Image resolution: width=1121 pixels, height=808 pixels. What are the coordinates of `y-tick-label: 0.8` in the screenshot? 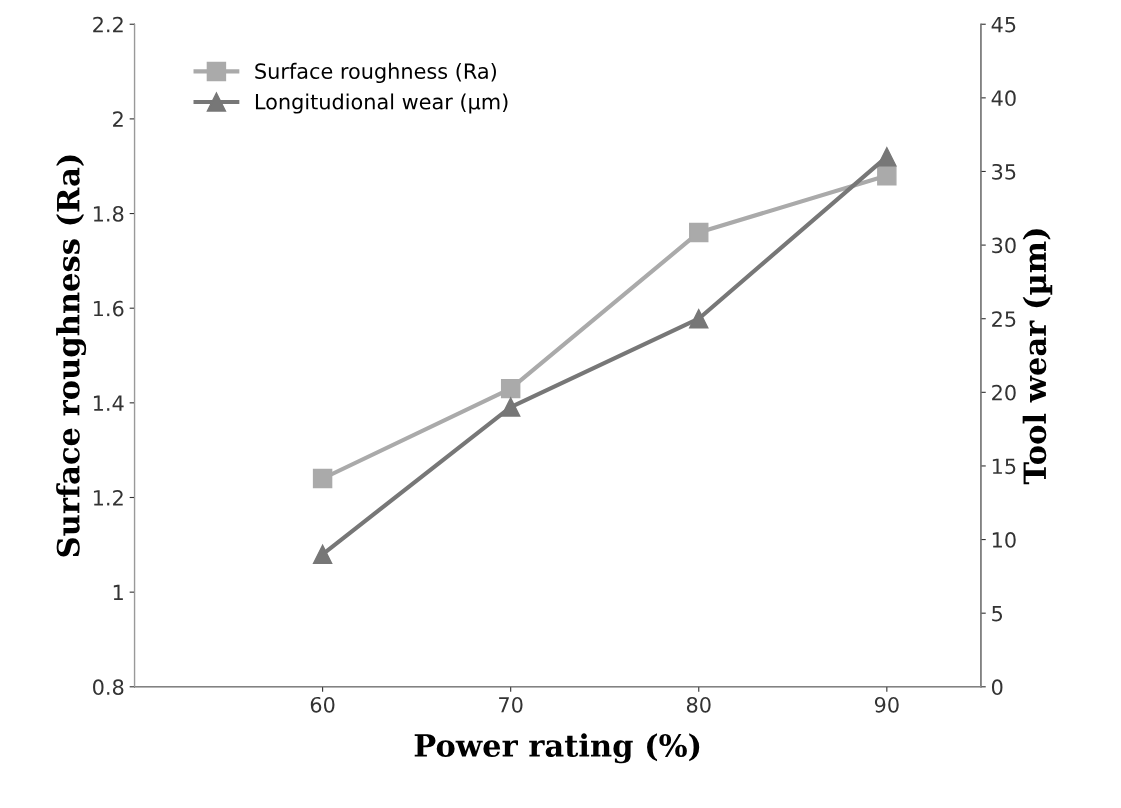 It's located at (108, 687).